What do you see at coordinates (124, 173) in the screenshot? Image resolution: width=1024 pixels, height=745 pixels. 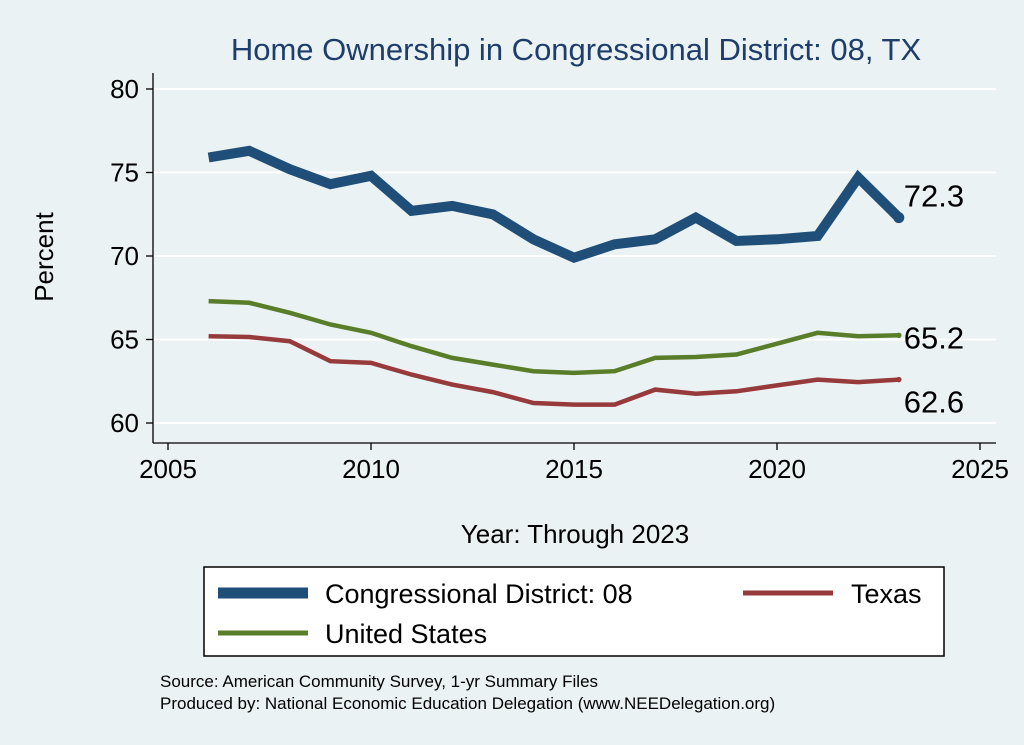 I see `y-tick-label: 75` at bounding box center [124, 173].